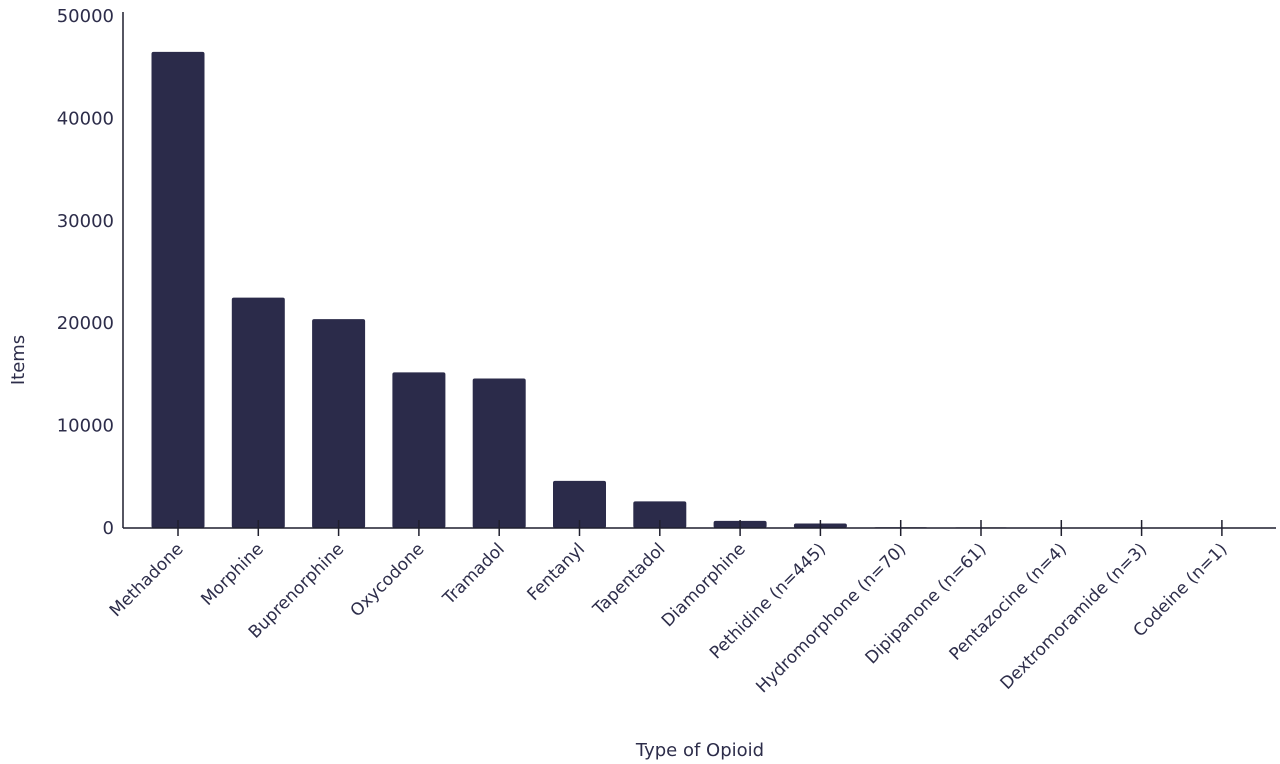  Describe the element at coordinates (85, 16) in the screenshot. I see `y-tick-label: 50000` at that location.